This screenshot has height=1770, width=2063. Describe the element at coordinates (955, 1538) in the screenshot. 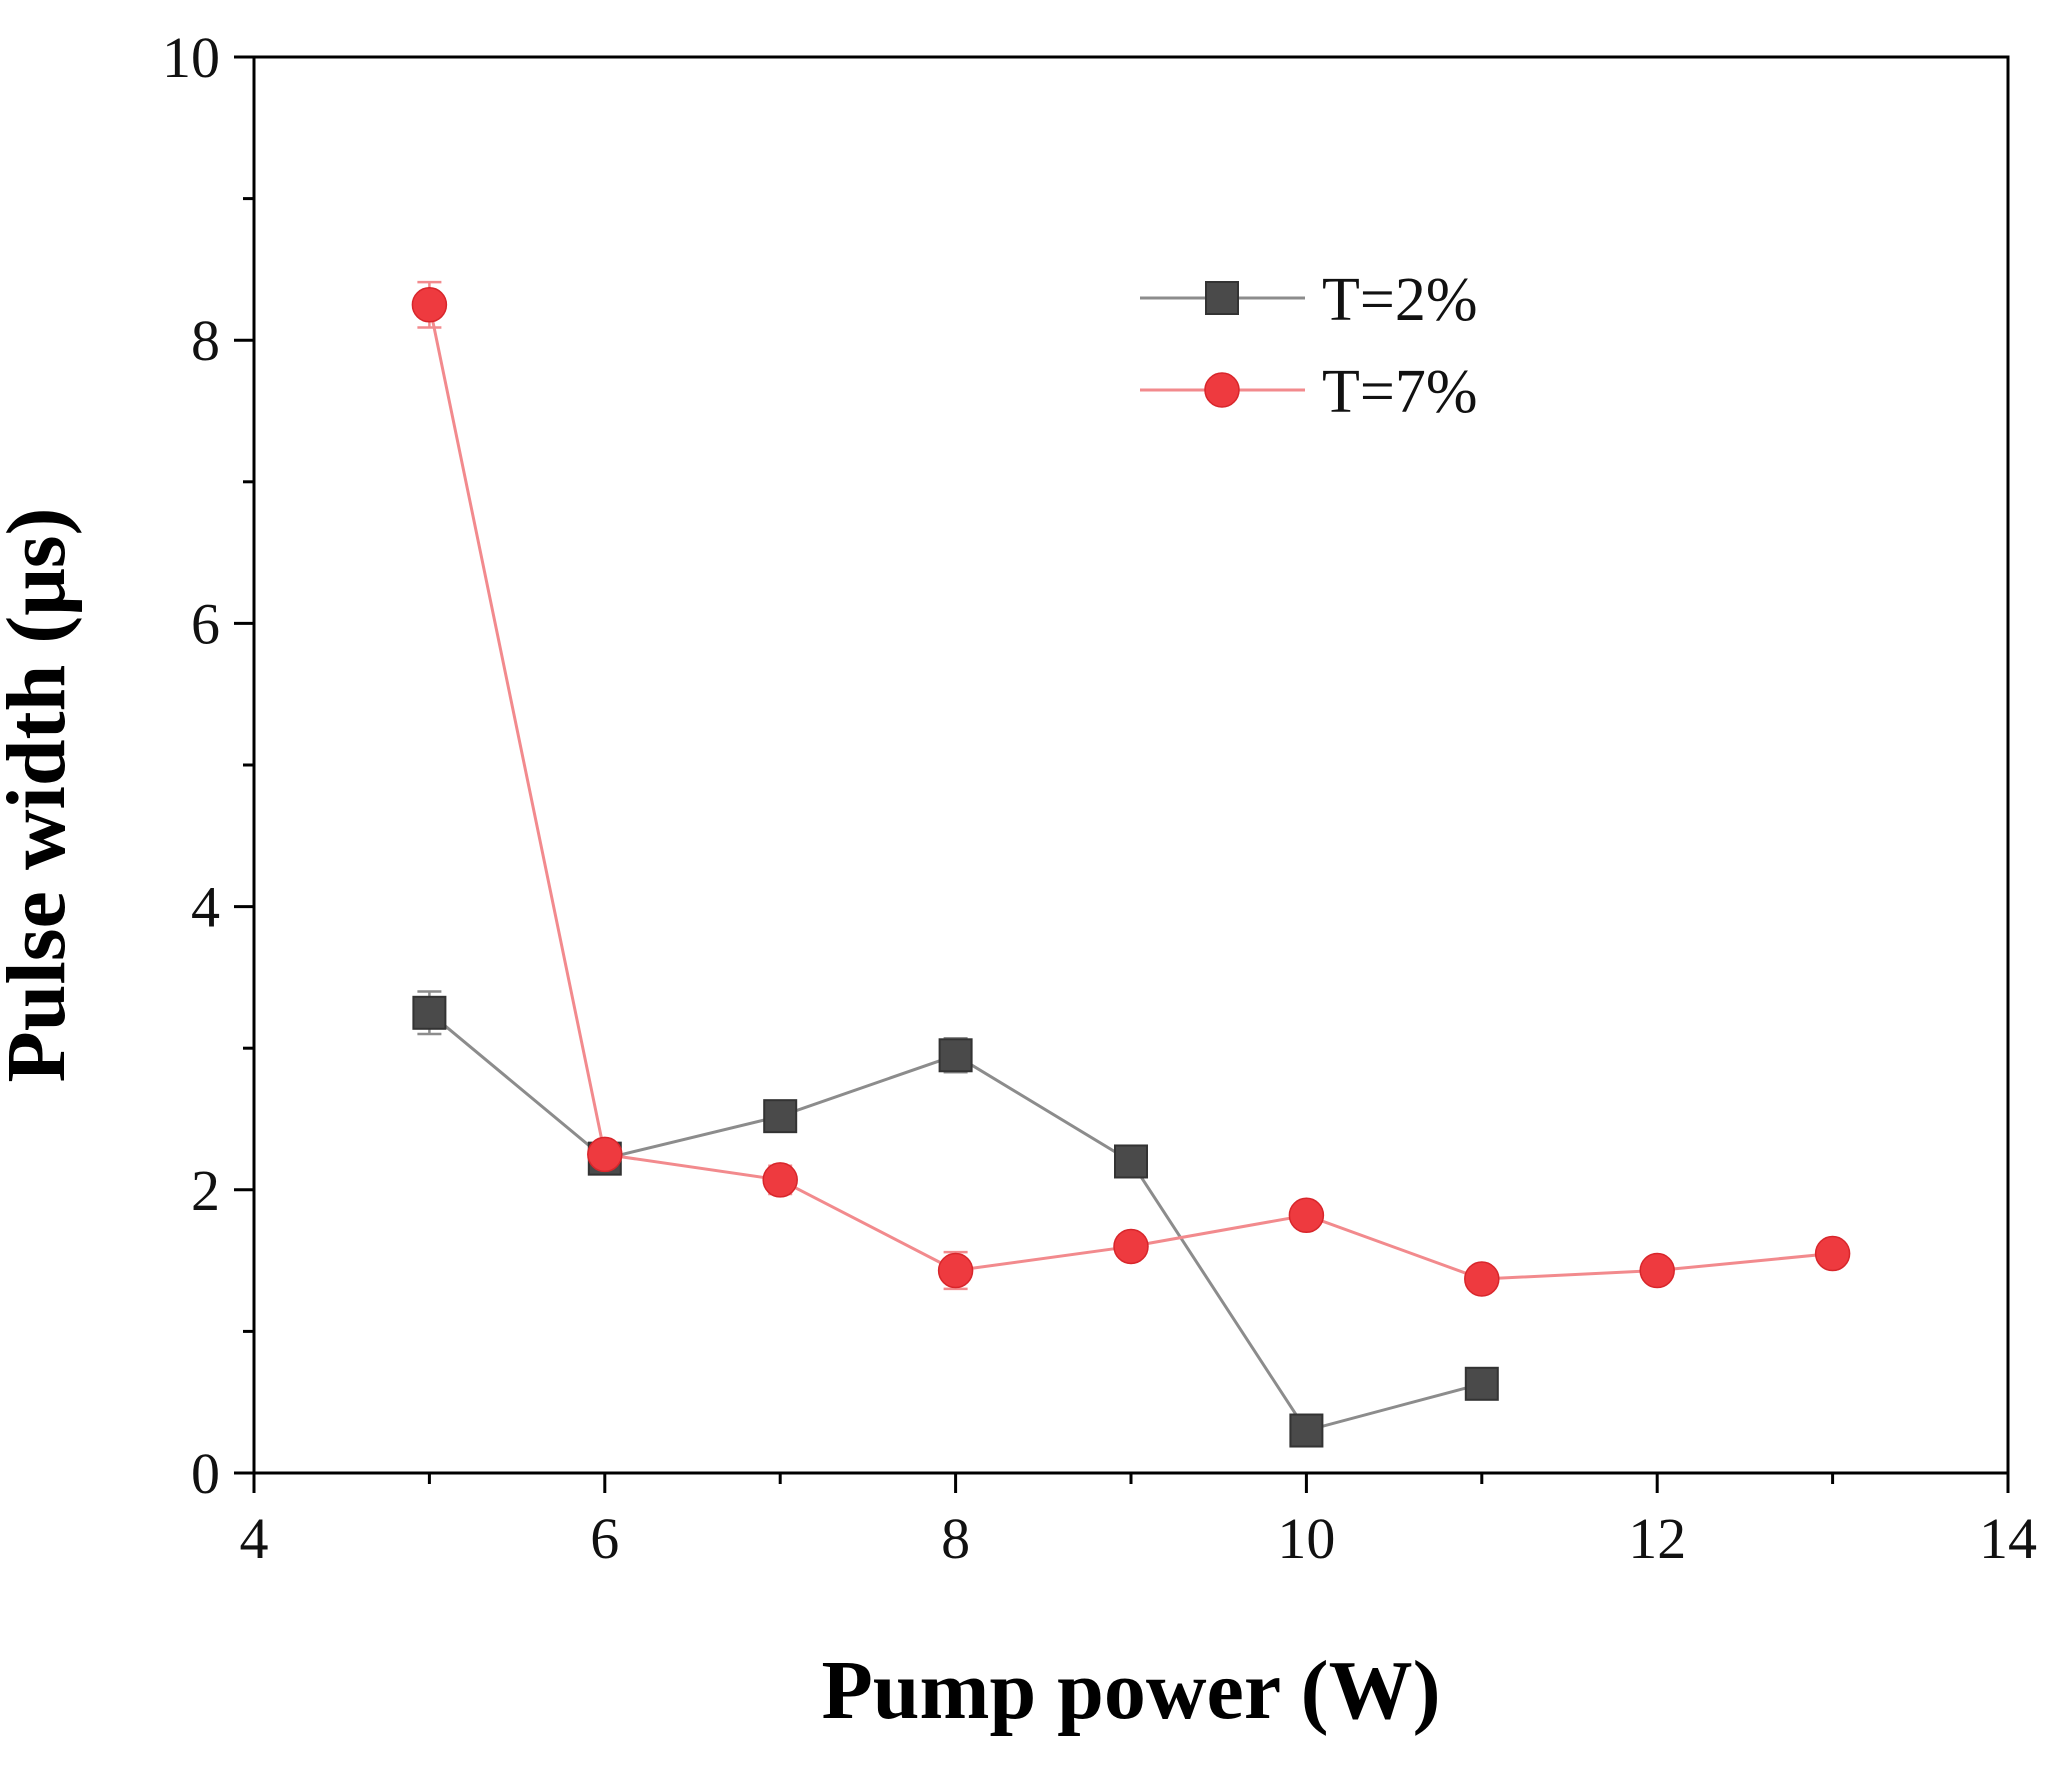

I see `x-tick-label: 8` at that location.